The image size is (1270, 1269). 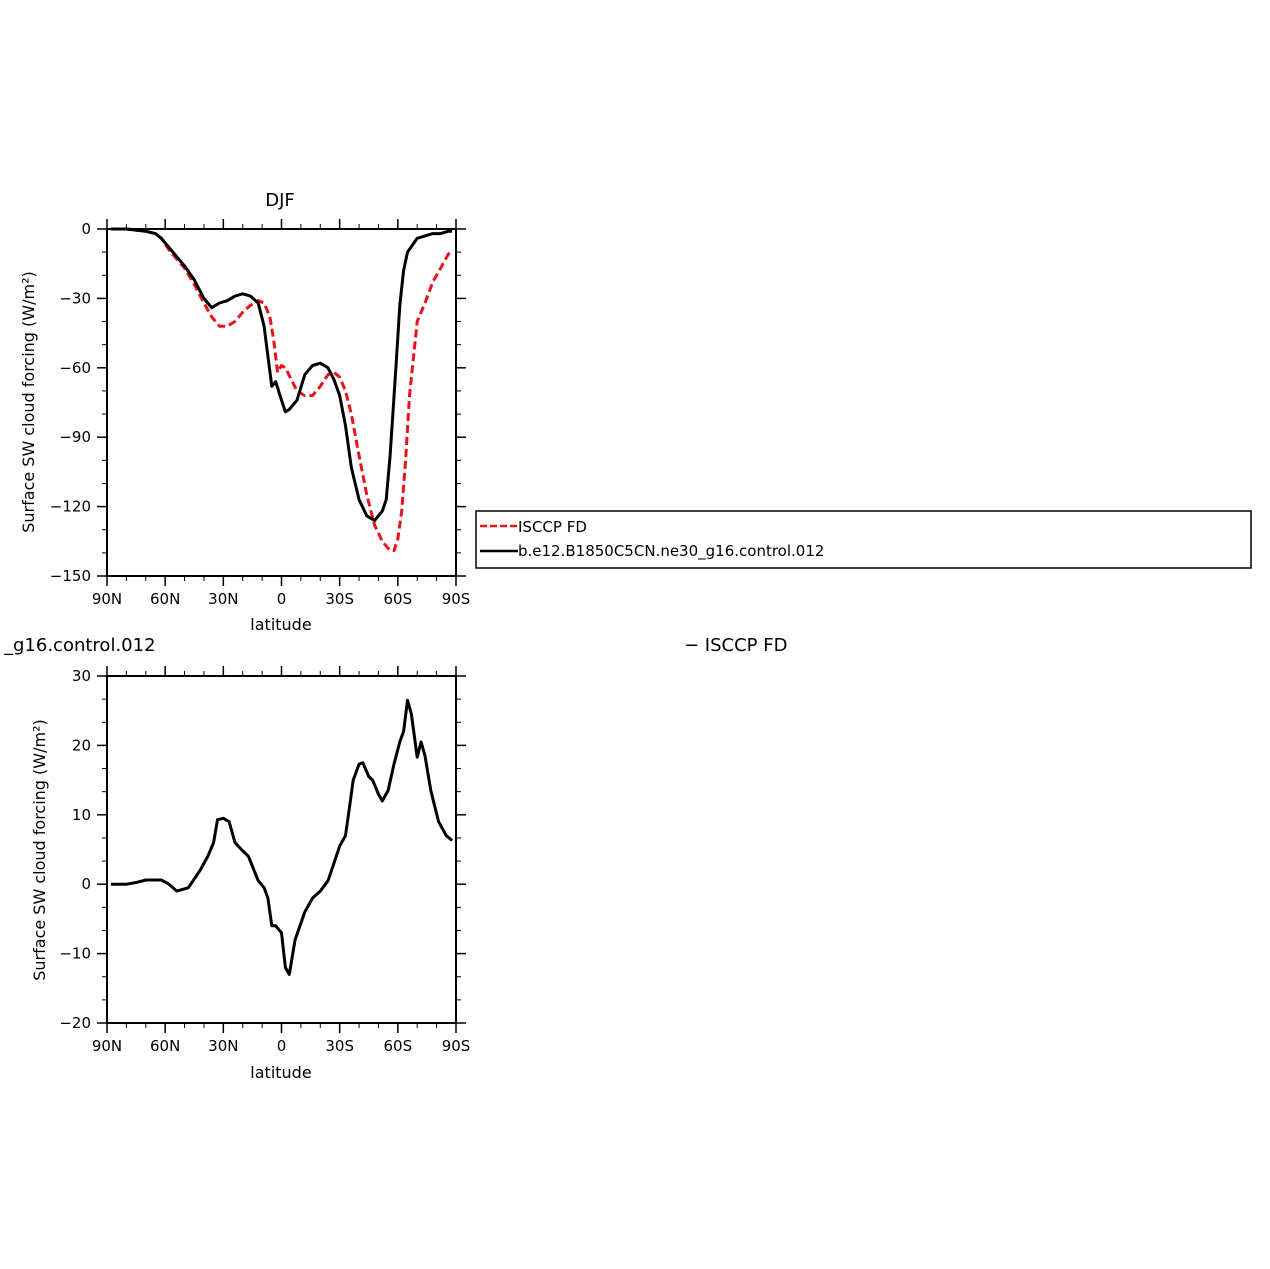 I want to click on bottom-series-group, so click(x=282, y=837).